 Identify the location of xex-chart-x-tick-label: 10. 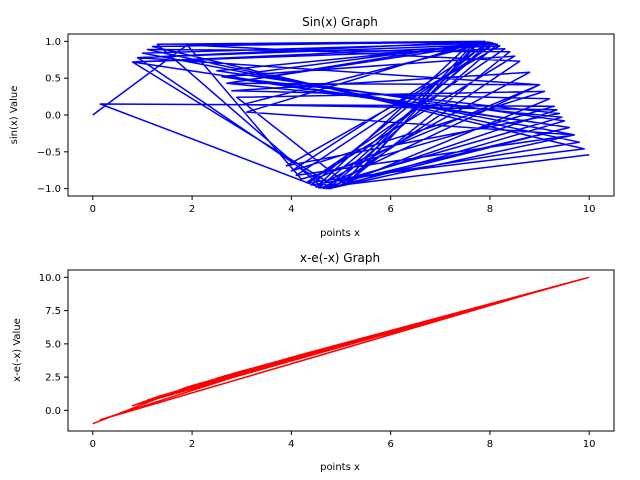
(589, 444).